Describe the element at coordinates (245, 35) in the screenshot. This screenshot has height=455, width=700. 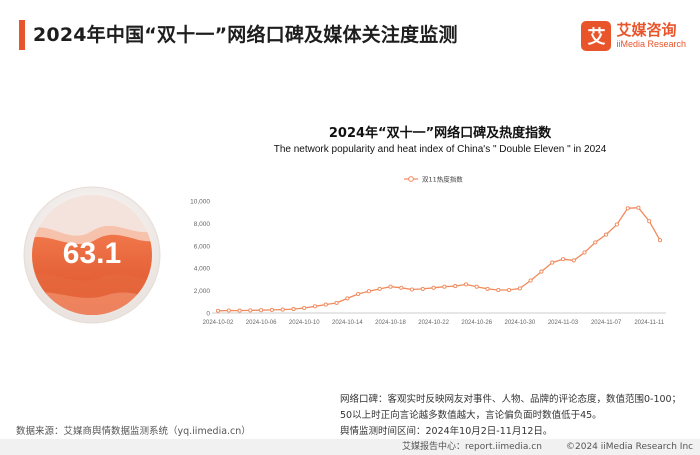
I see `page-title: 2024年中国“双十一”网络口碑及媒体关注度监测` at that location.